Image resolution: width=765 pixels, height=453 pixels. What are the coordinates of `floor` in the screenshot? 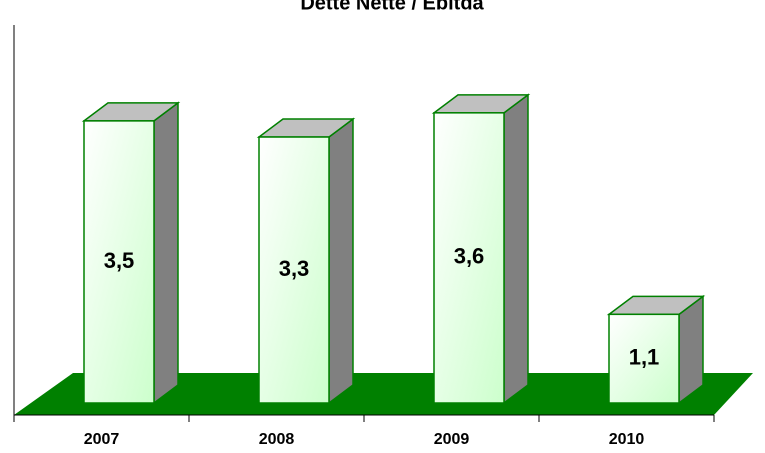 It's located at (383, 394).